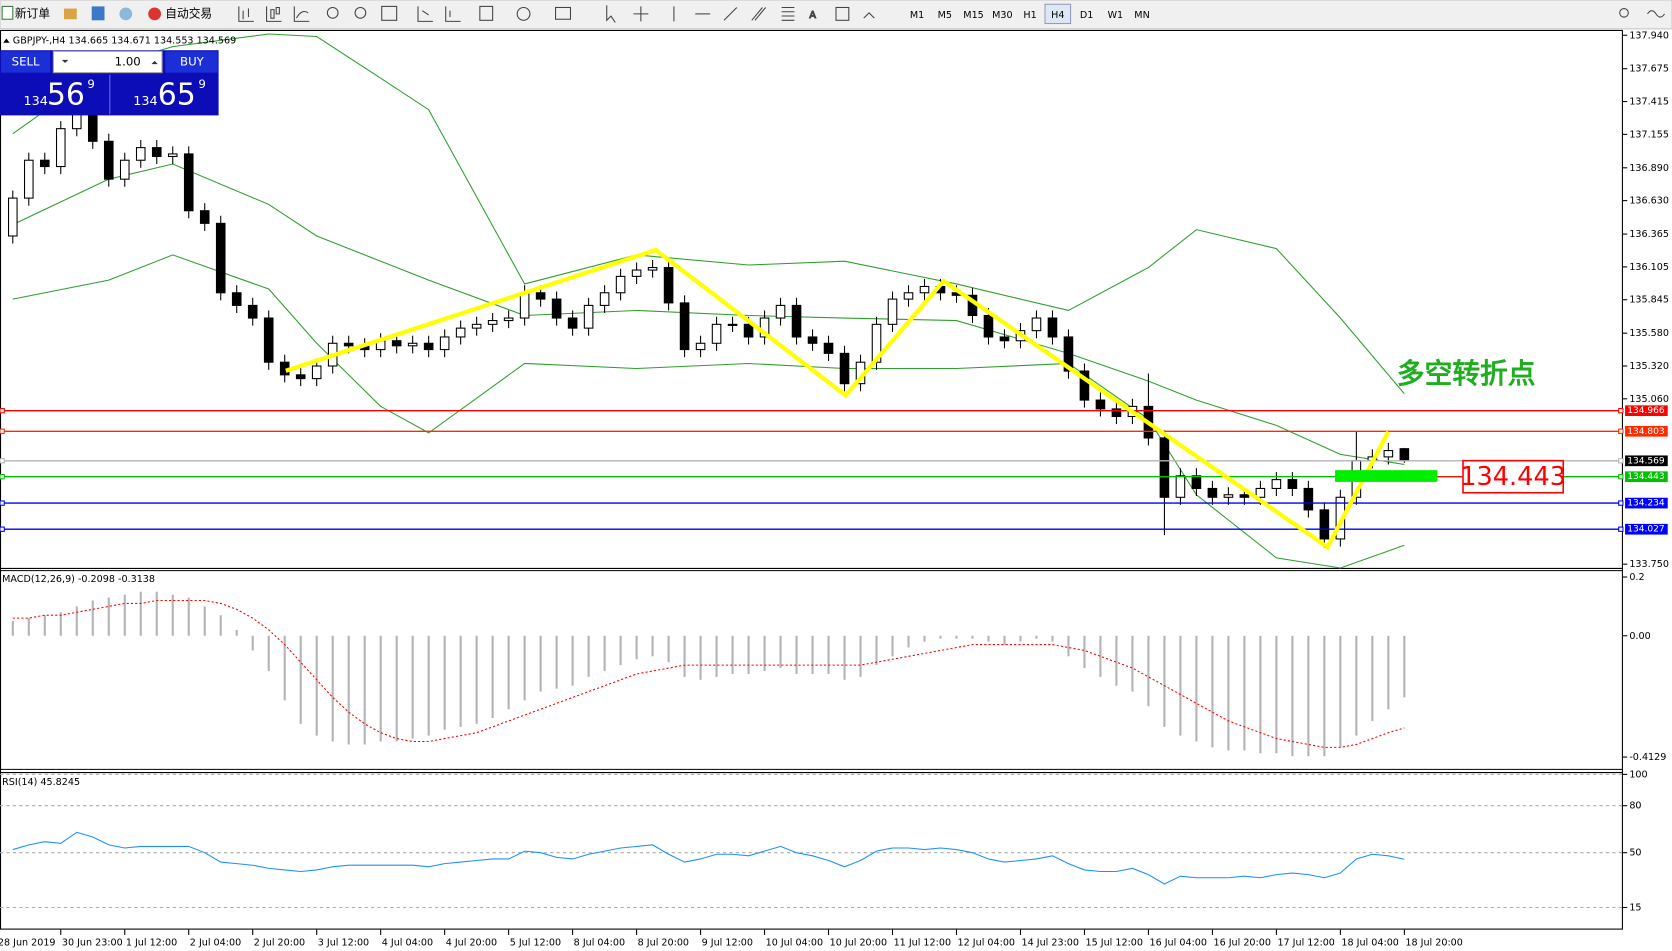  What do you see at coordinates (1116, 15) in the screenshot?
I see `timeframe-button: W1` at bounding box center [1116, 15].